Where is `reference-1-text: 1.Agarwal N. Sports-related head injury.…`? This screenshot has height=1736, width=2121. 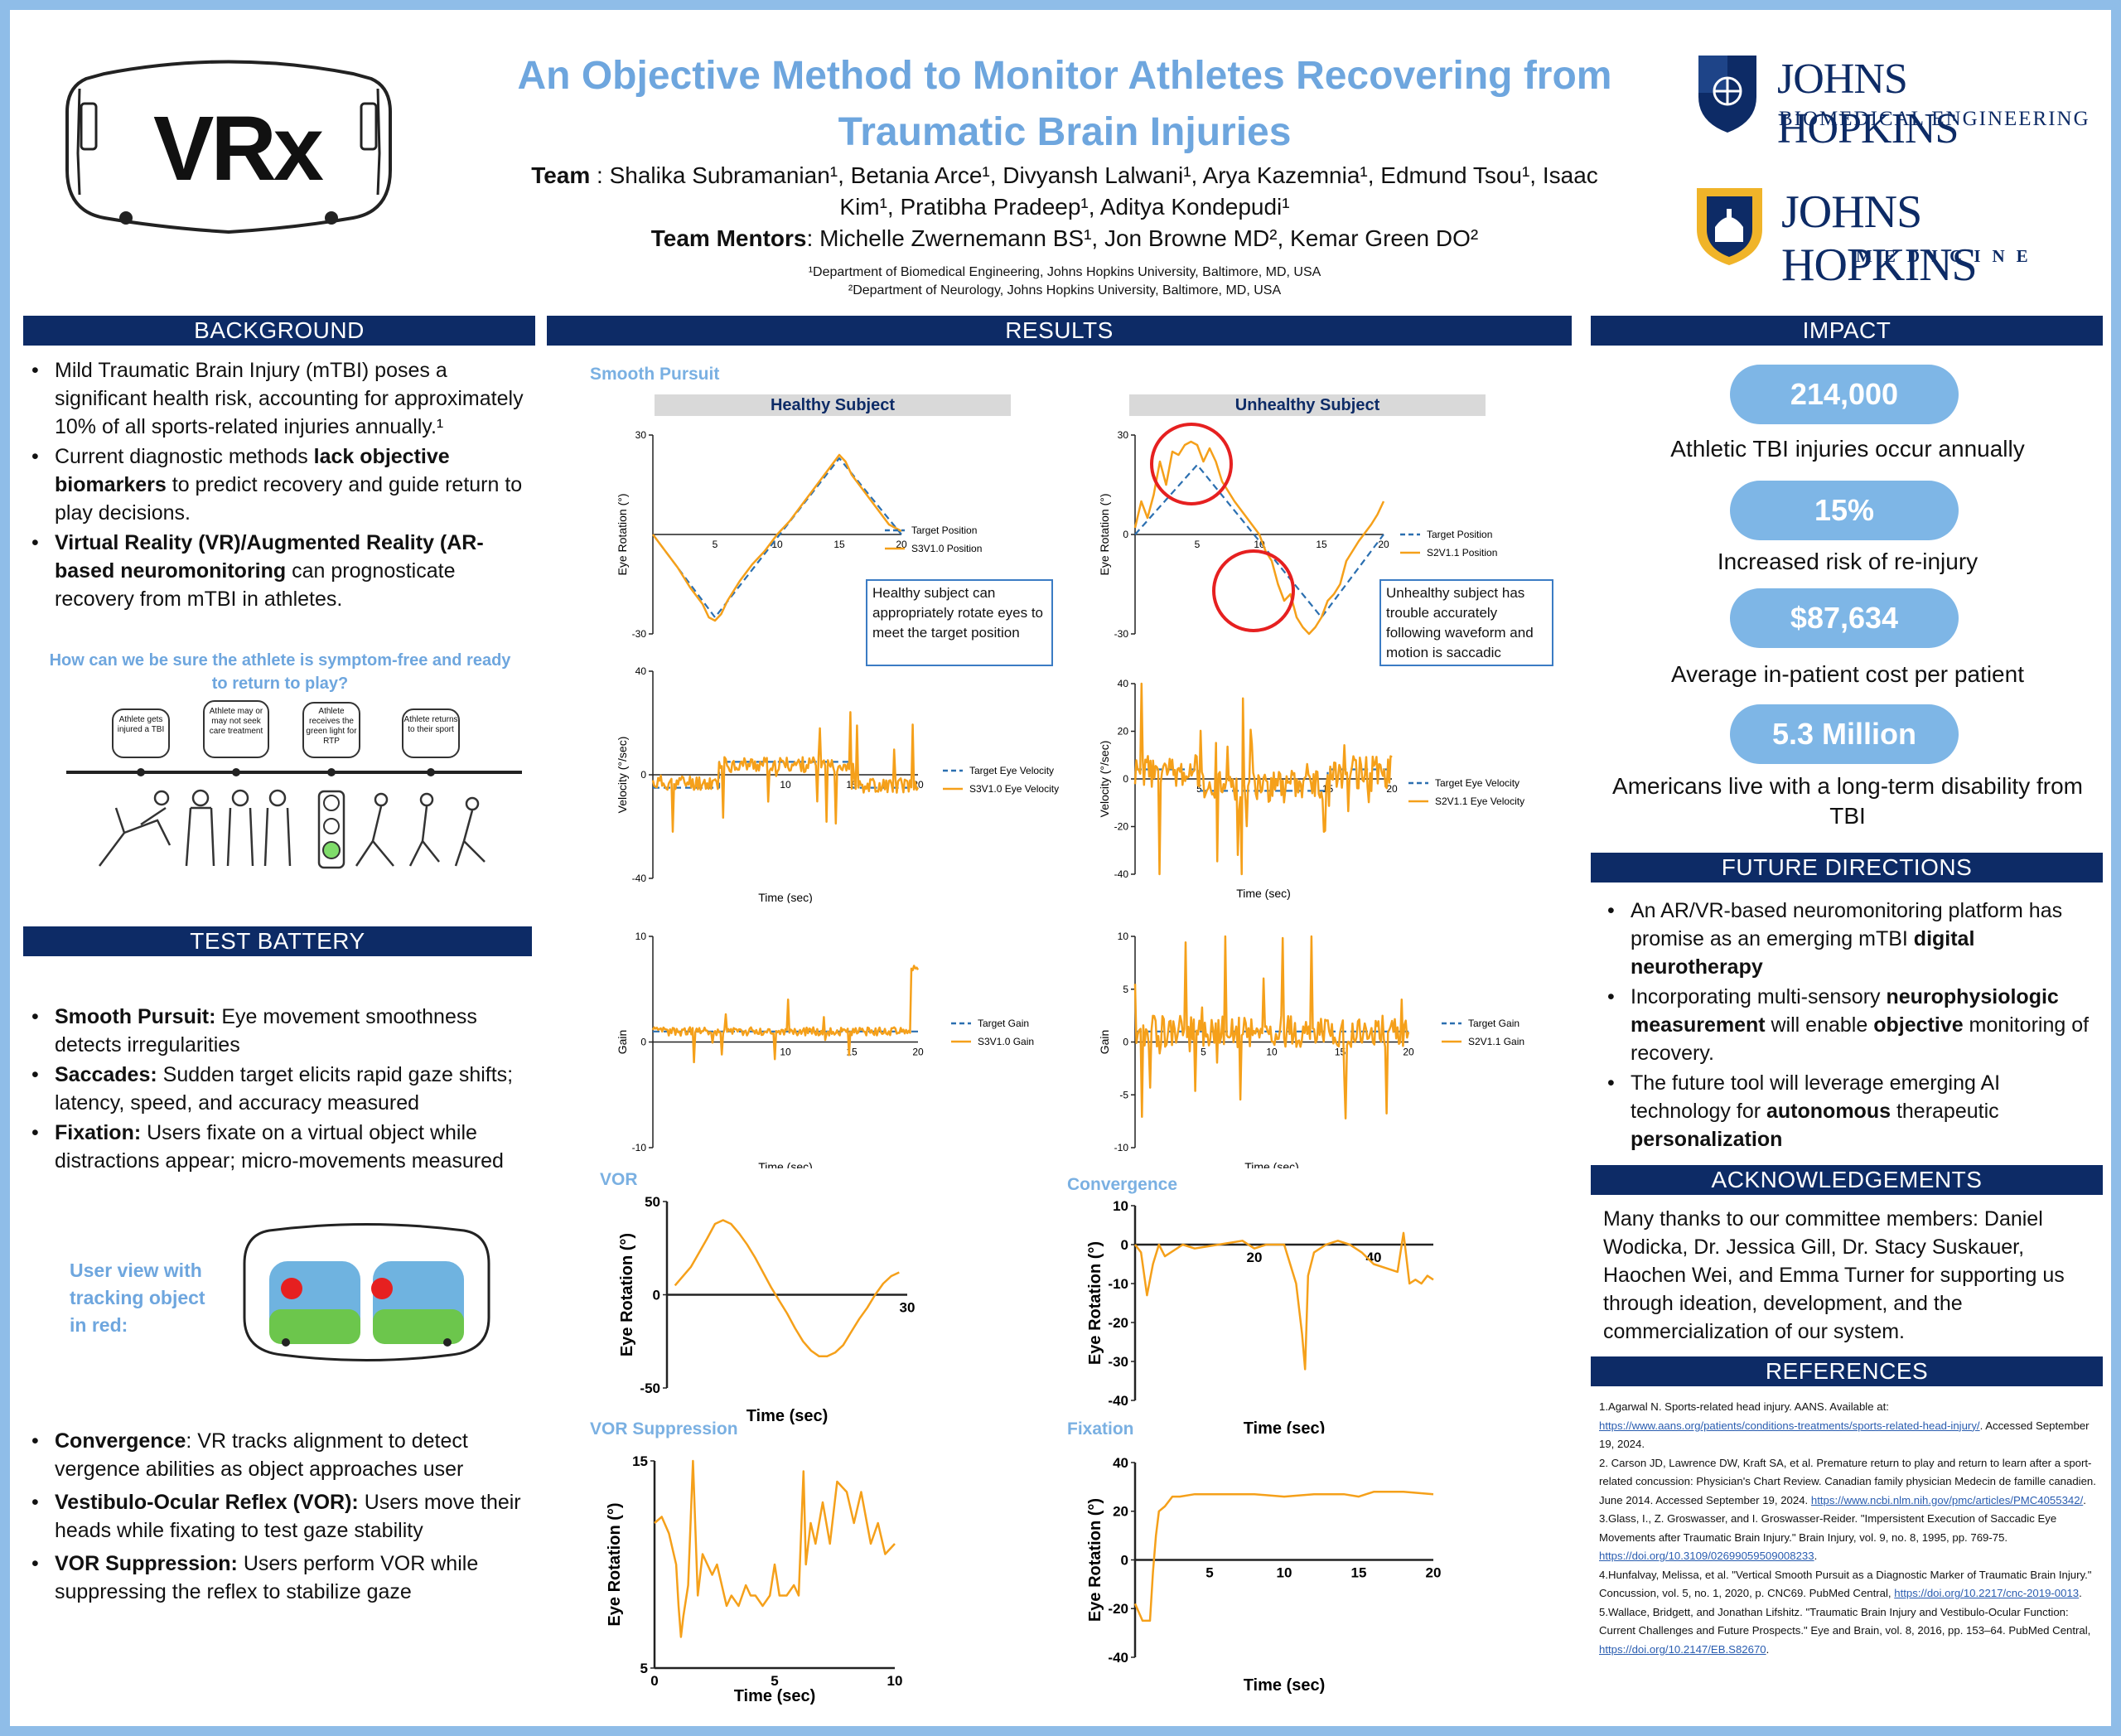
reference-1-text: 1.Agarwal N. Sports-related head injury.… is located at coordinates (1744, 1406).